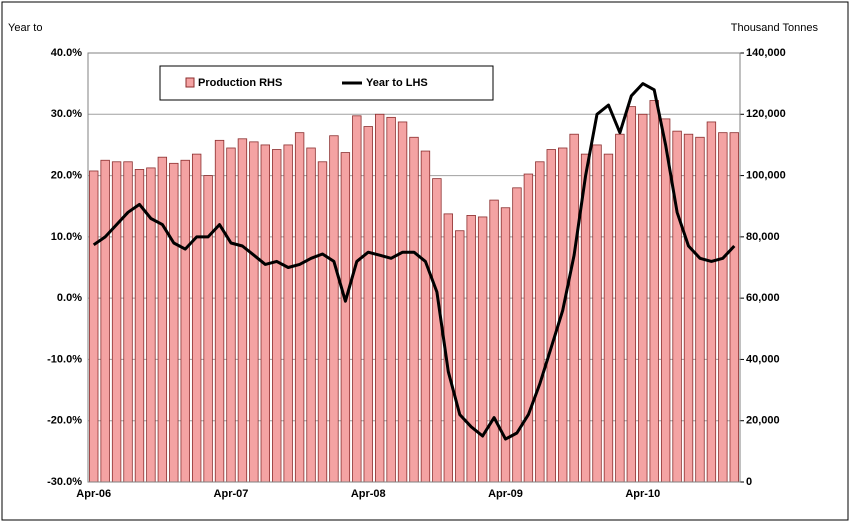 This screenshot has height=523, width=851. What do you see at coordinates (64, 359) in the screenshot?
I see `y-tick-label: -10.0%` at bounding box center [64, 359].